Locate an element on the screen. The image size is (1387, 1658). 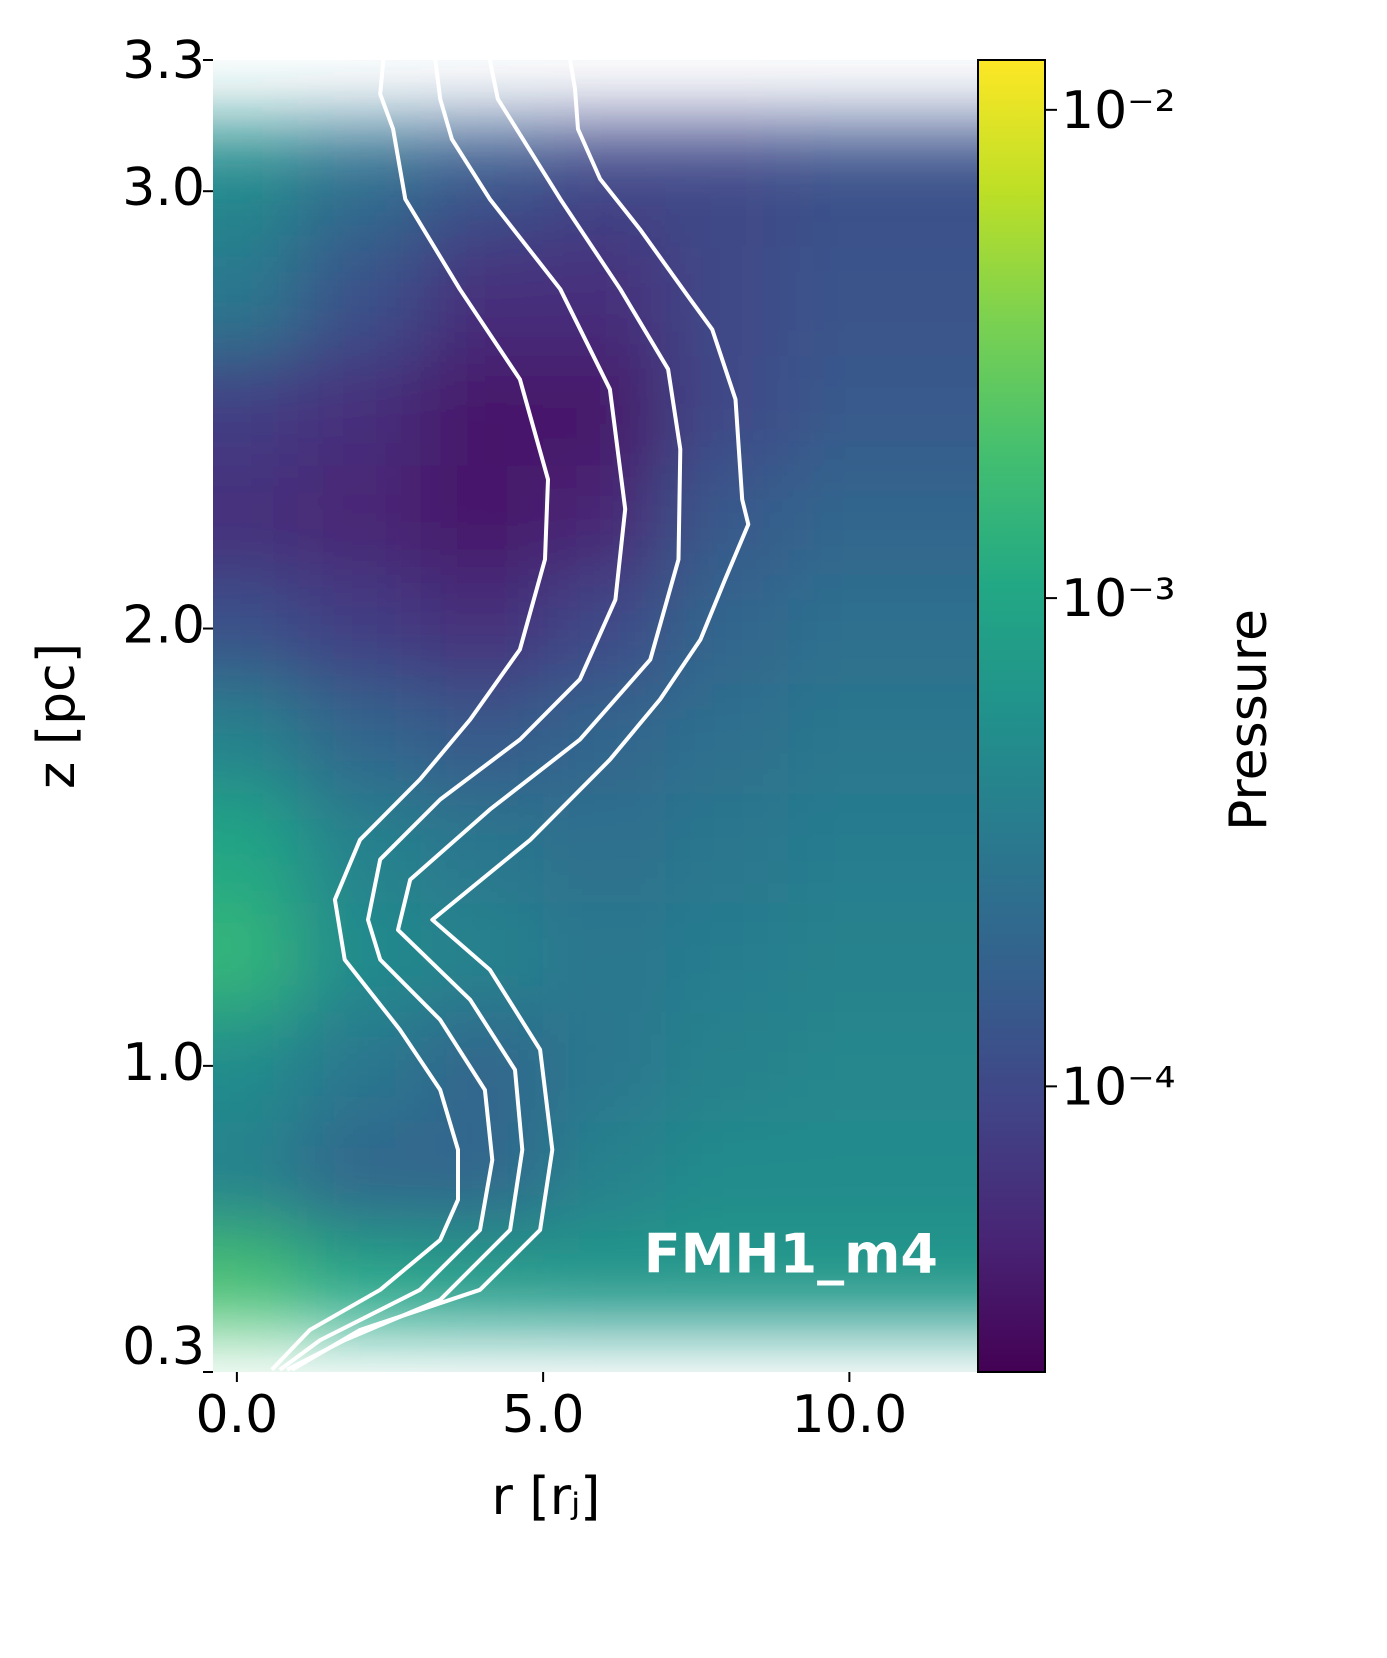
colorbar-tick-label: 10⁻² is located at coordinates (1118, 111).